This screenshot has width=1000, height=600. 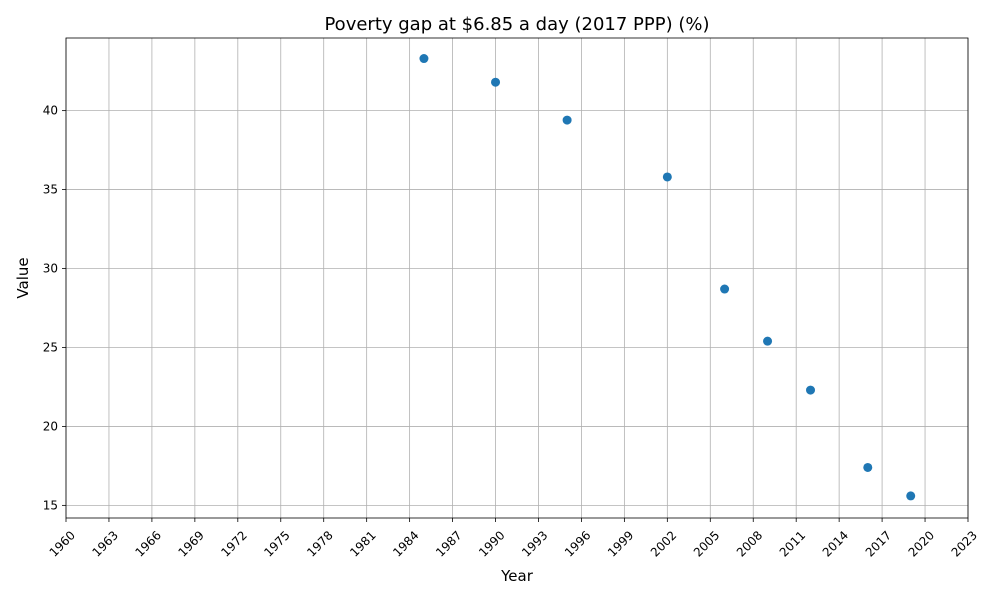 What do you see at coordinates (878, 543) in the screenshot?
I see `x-tick-label: 2017` at bounding box center [878, 543].